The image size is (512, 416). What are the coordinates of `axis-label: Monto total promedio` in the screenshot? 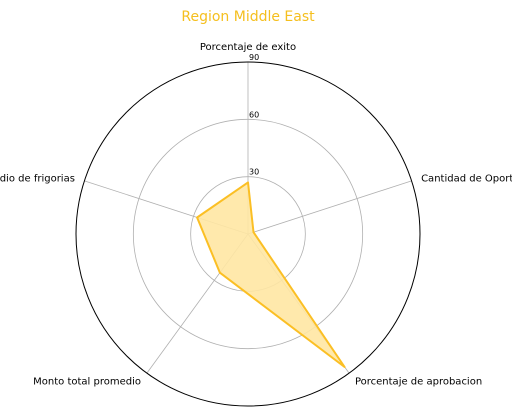 It's located at (87, 382).